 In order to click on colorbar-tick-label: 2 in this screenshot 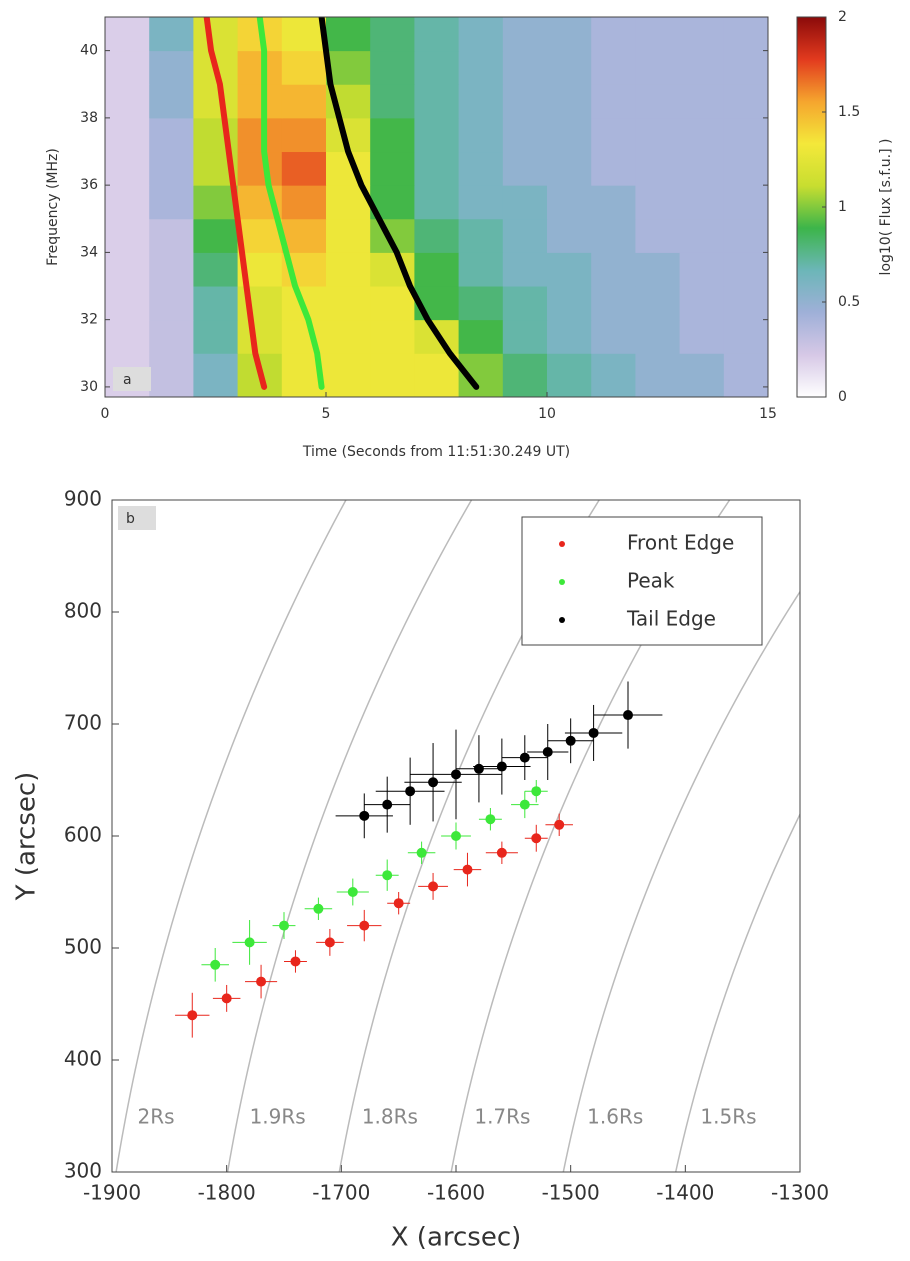, I will do `click(842, 17)`.